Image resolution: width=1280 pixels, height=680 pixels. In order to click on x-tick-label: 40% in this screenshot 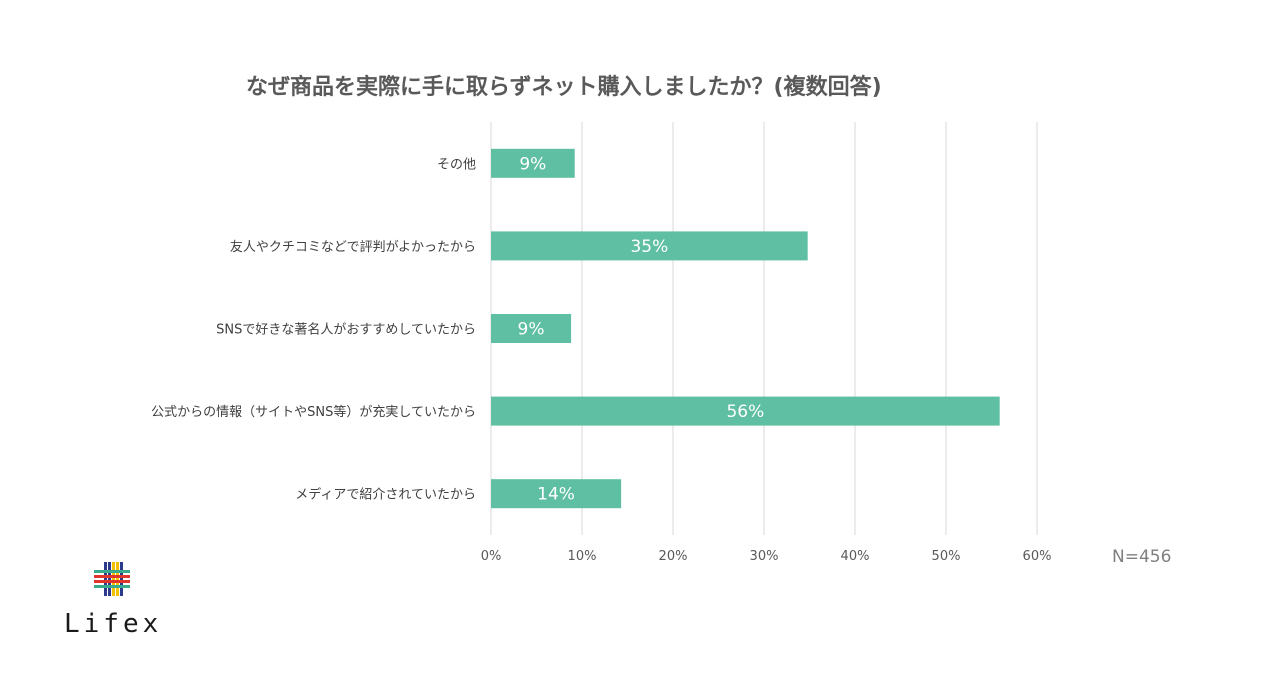, I will do `click(855, 556)`.